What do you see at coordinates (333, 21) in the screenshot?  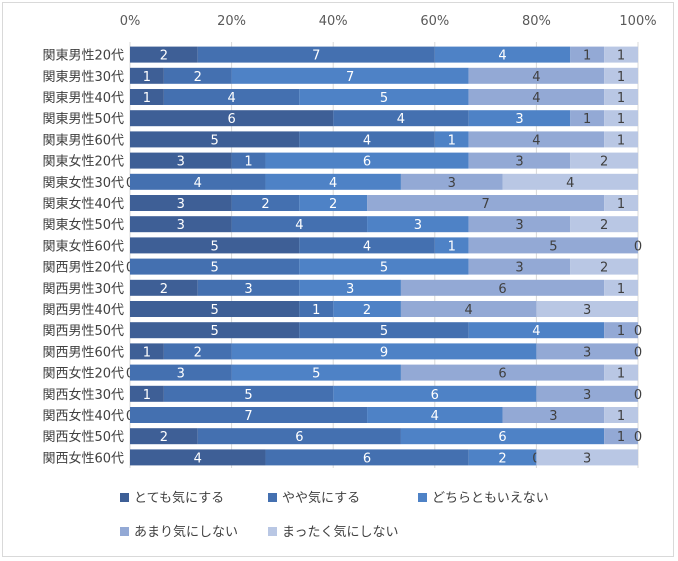 I see `x-tick-label: 40%` at bounding box center [333, 21].